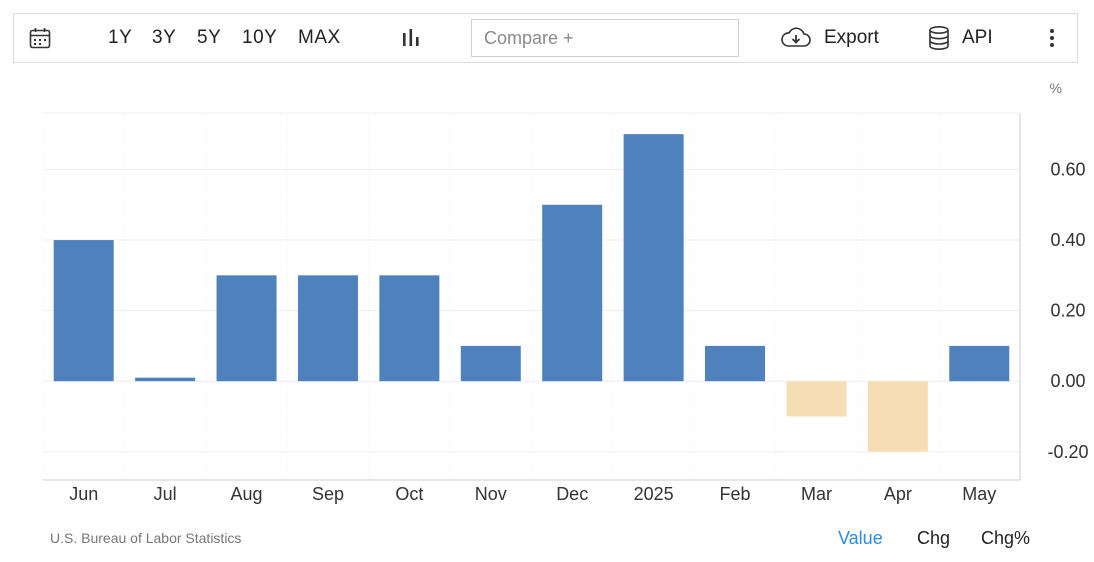 The height and width of the screenshot is (562, 1094). What do you see at coordinates (209, 37) in the screenshot?
I see `range-5y-button: 5Y` at bounding box center [209, 37].